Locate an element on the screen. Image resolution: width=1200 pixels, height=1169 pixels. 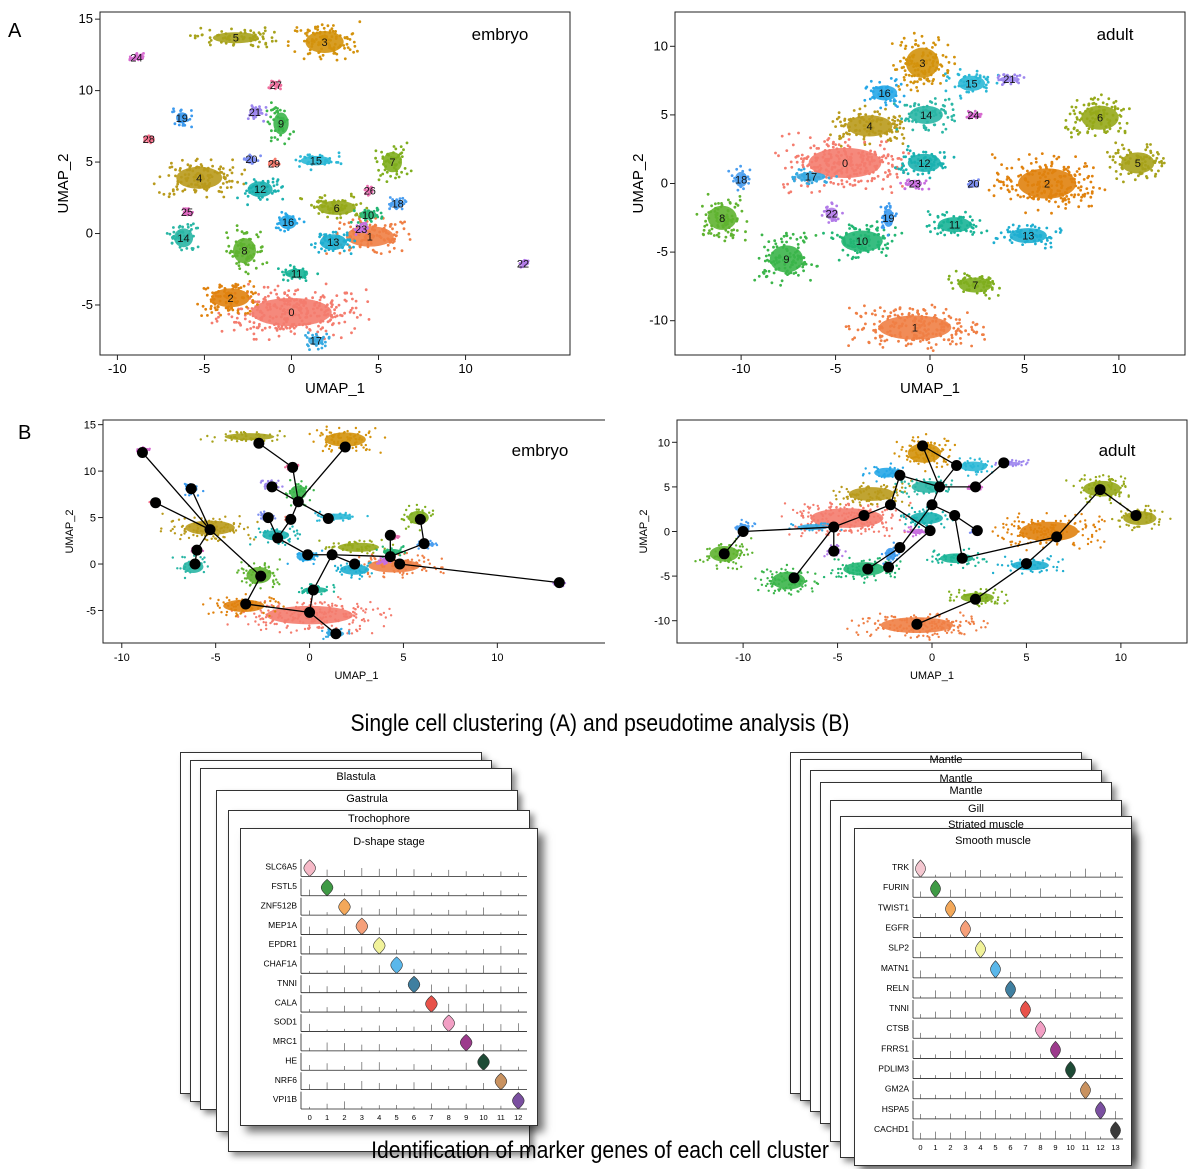
gene-label: MATN1 is located at coordinates (895, 968).